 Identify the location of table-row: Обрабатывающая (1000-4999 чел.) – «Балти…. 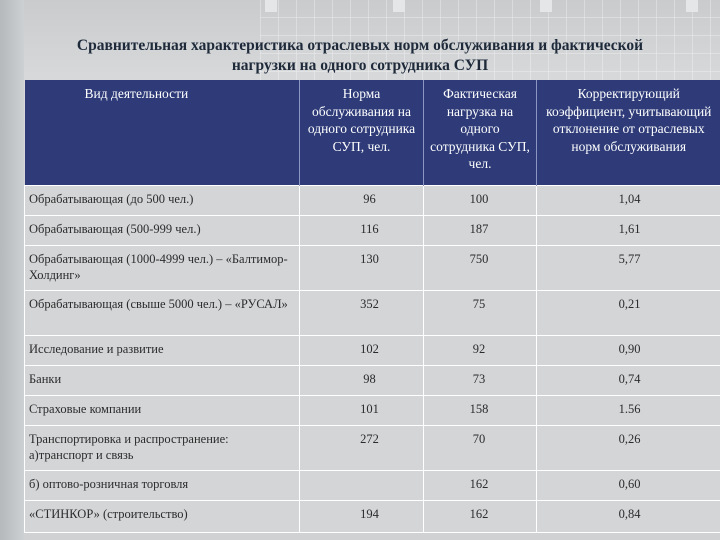
(372, 267).